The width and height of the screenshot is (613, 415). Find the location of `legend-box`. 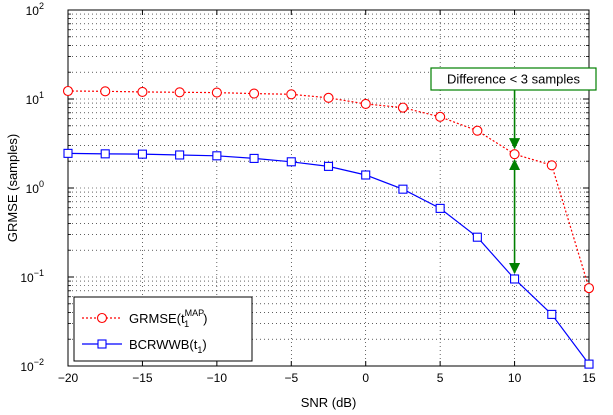

legend-box is located at coordinates (163, 329).